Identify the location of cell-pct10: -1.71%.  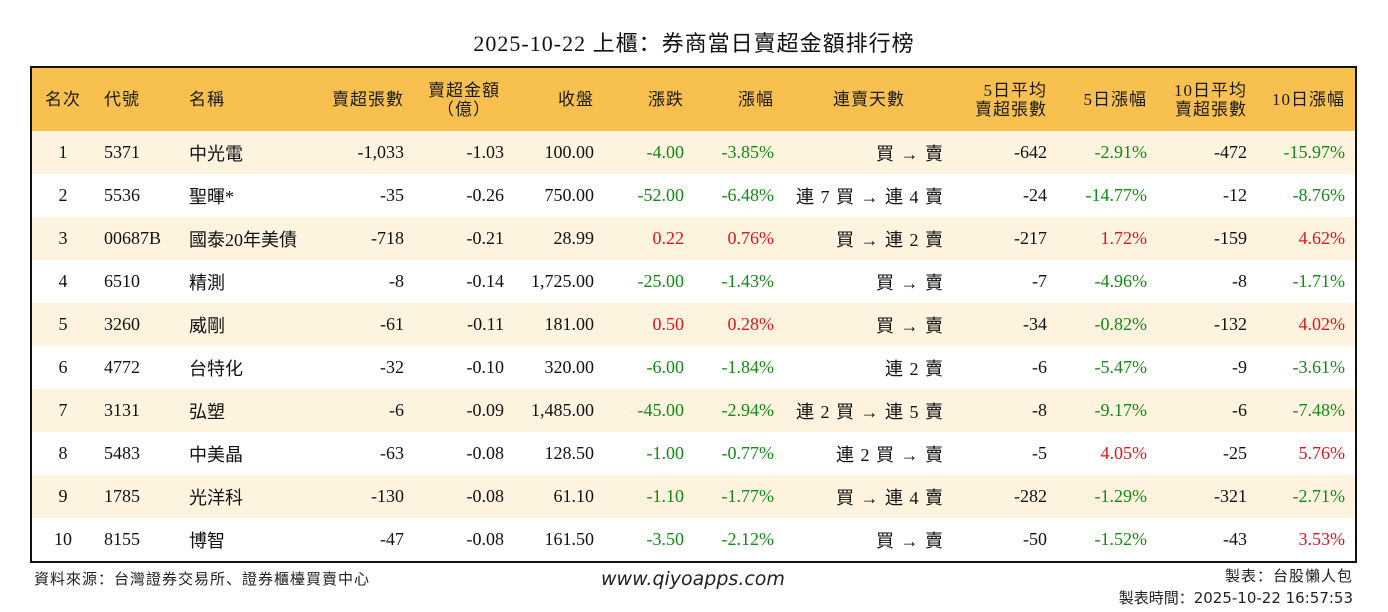
(1319, 281).